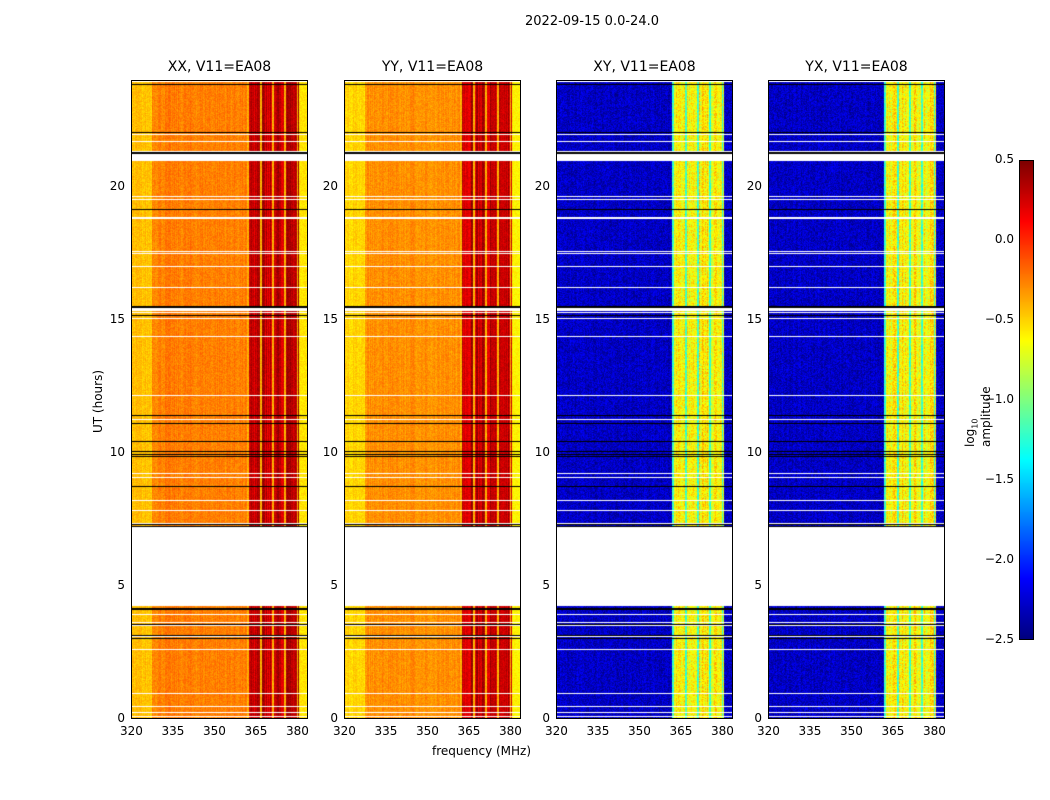  I want to click on figure-title: 2022-09-15 0.0-24.0, so click(592, 21).